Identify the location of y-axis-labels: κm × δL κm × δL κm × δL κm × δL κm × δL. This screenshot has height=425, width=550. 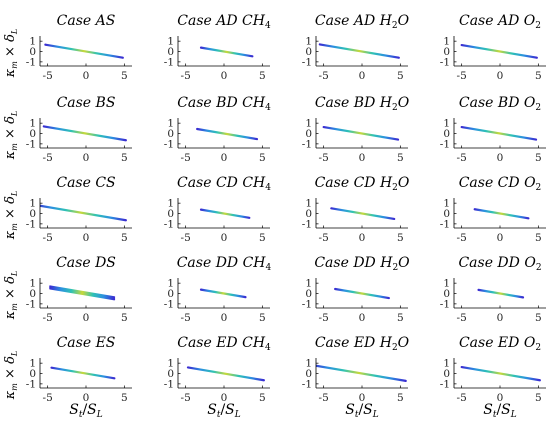
(11, 214).